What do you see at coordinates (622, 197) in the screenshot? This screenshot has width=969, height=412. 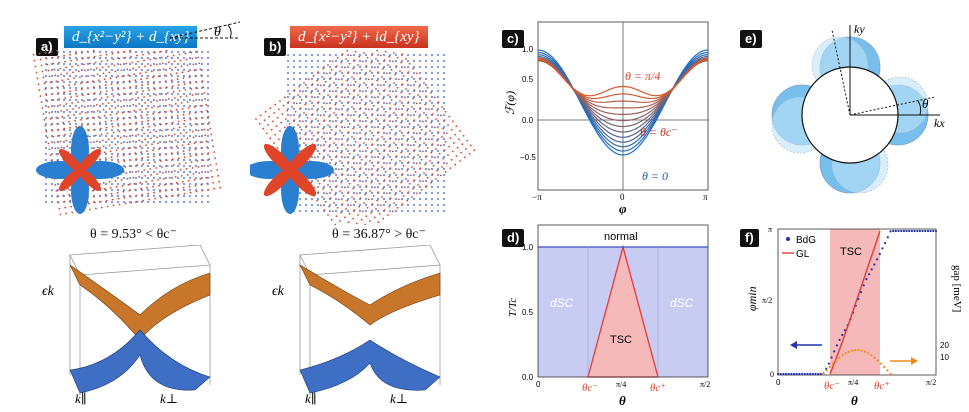 I see `panel-c-xtick-2: 0` at bounding box center [622, 197].